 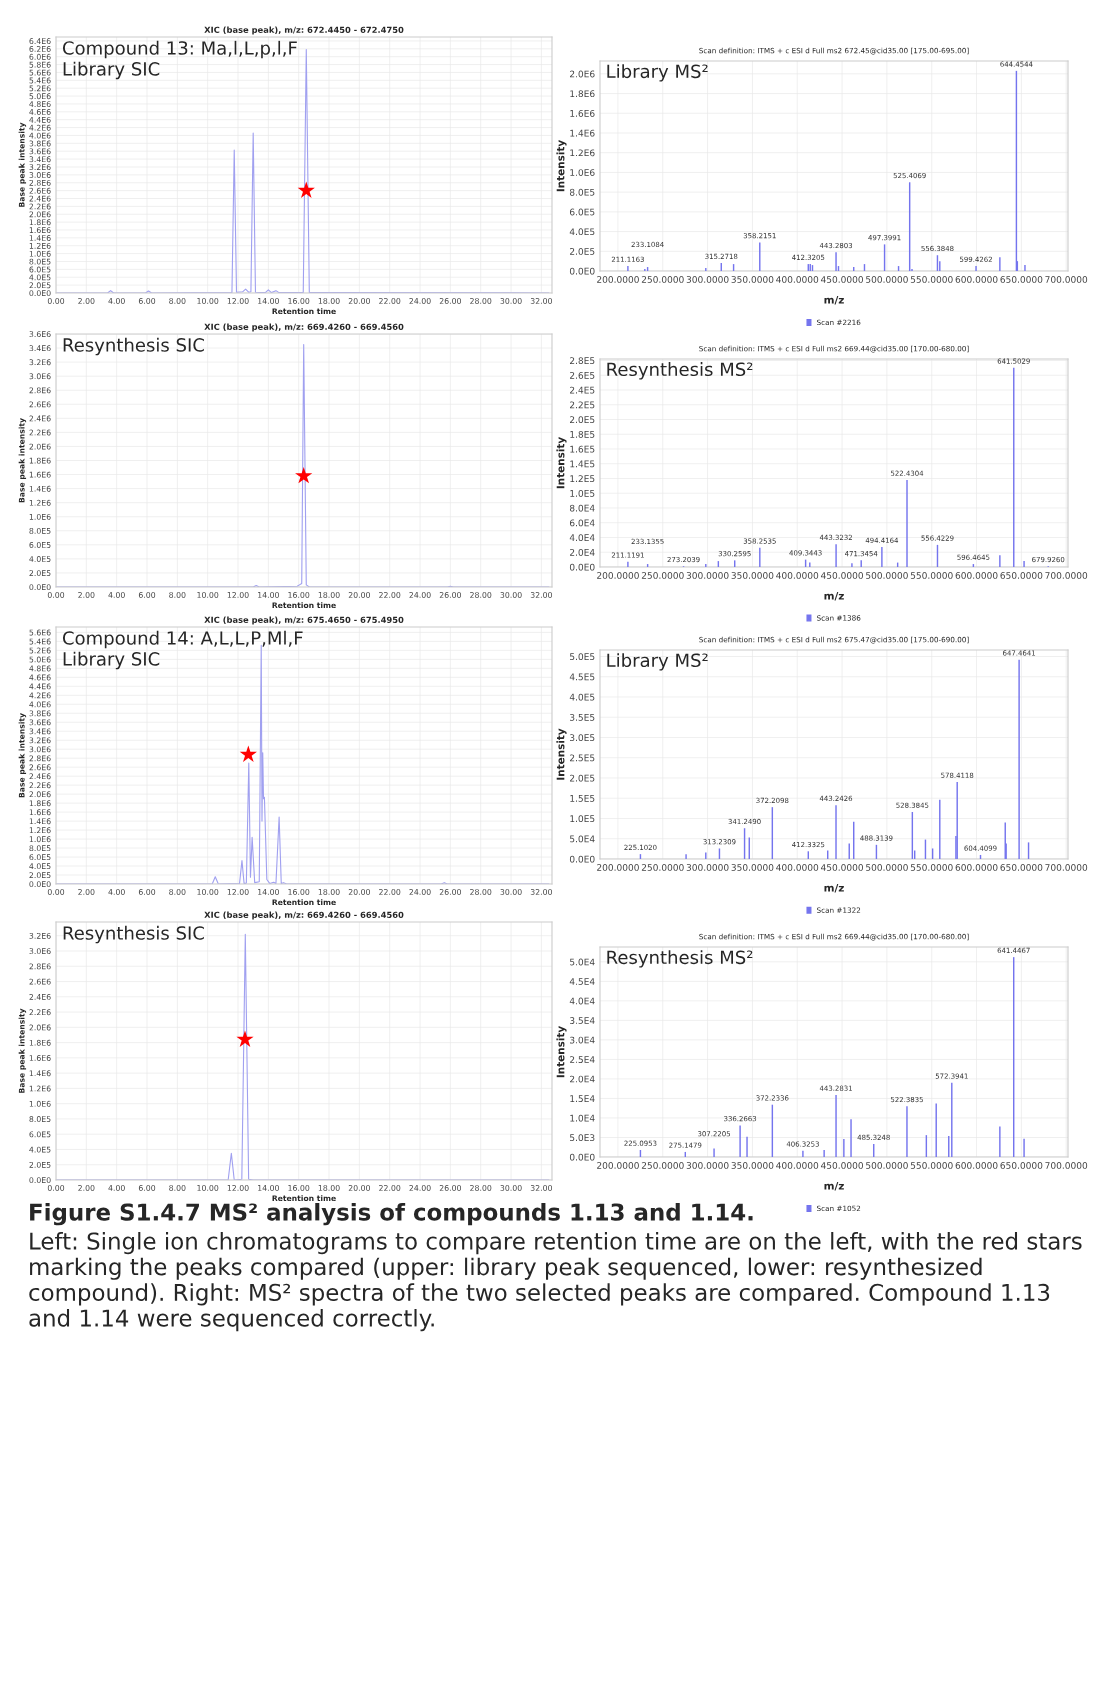 I want to click on chart-title: XIC (base peak), m/z: 672.4450 - 672.4750, so click(x=304, y=30).